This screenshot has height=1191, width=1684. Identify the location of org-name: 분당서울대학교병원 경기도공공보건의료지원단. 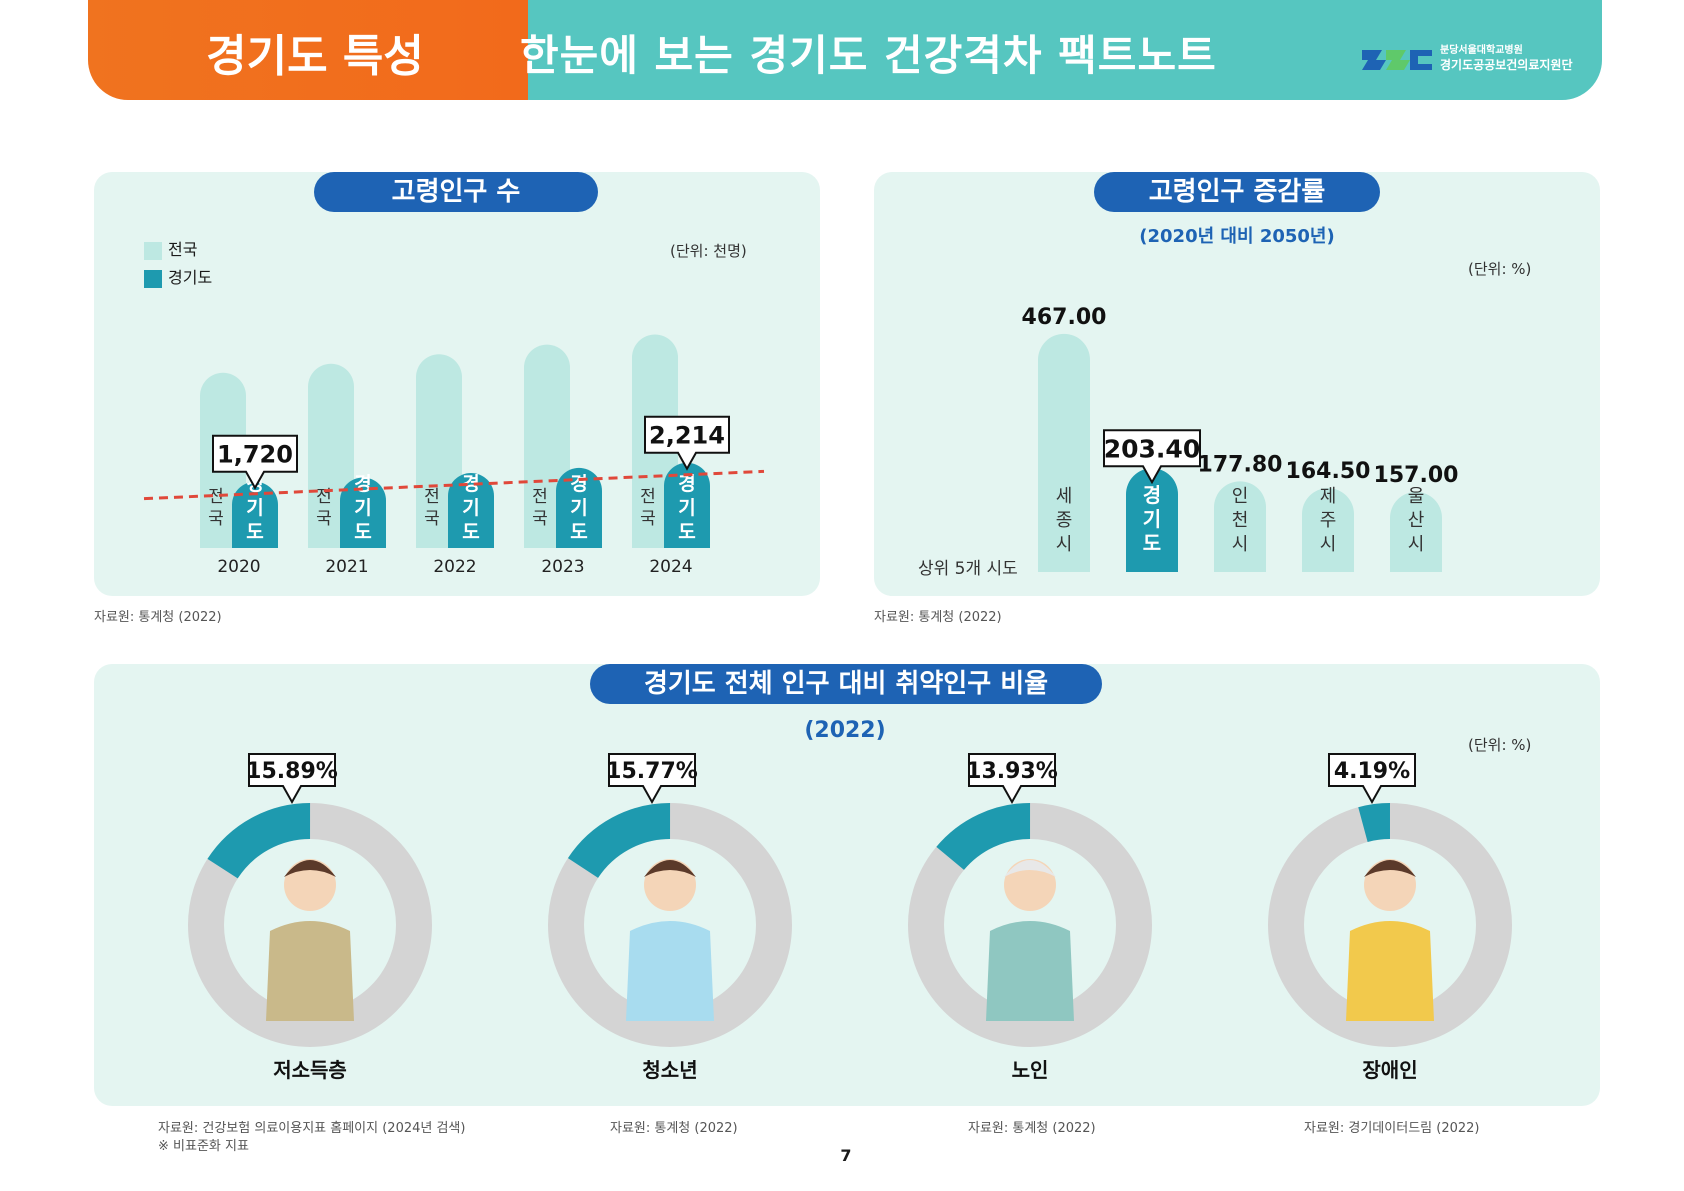
(1506, 58).